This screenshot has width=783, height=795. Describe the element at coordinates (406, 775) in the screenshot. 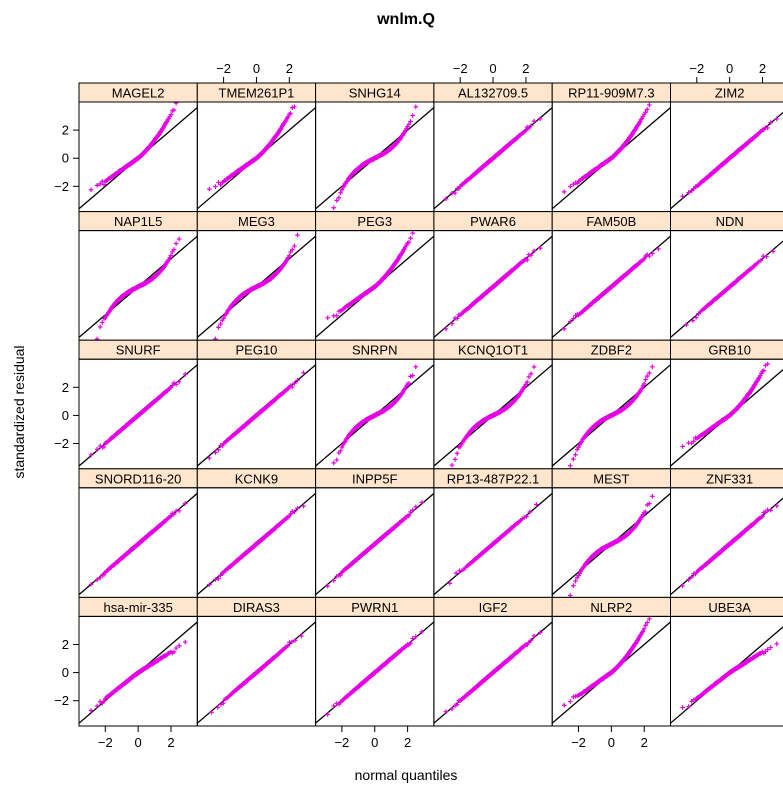

I see `x-axis-label: normal quantiles` at that location.